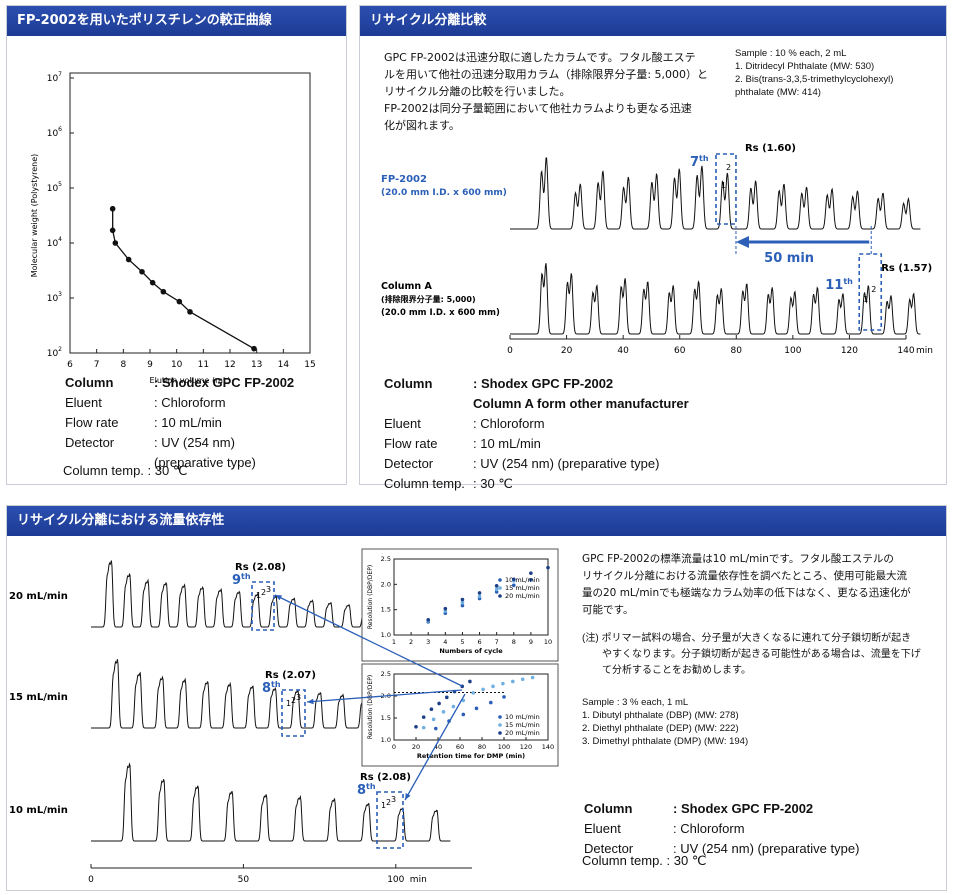 The height and width of the screenshot is (895, 953). I want to click on column-a-chromatogram, so click(715, 299).